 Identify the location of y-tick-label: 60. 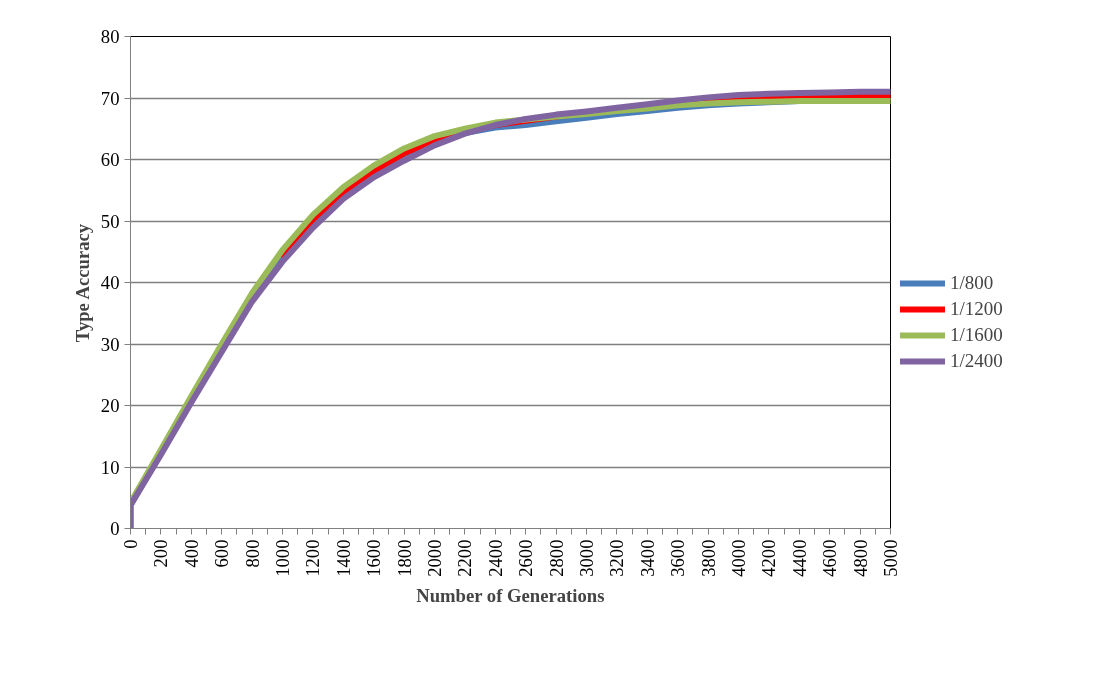
(110, 159).